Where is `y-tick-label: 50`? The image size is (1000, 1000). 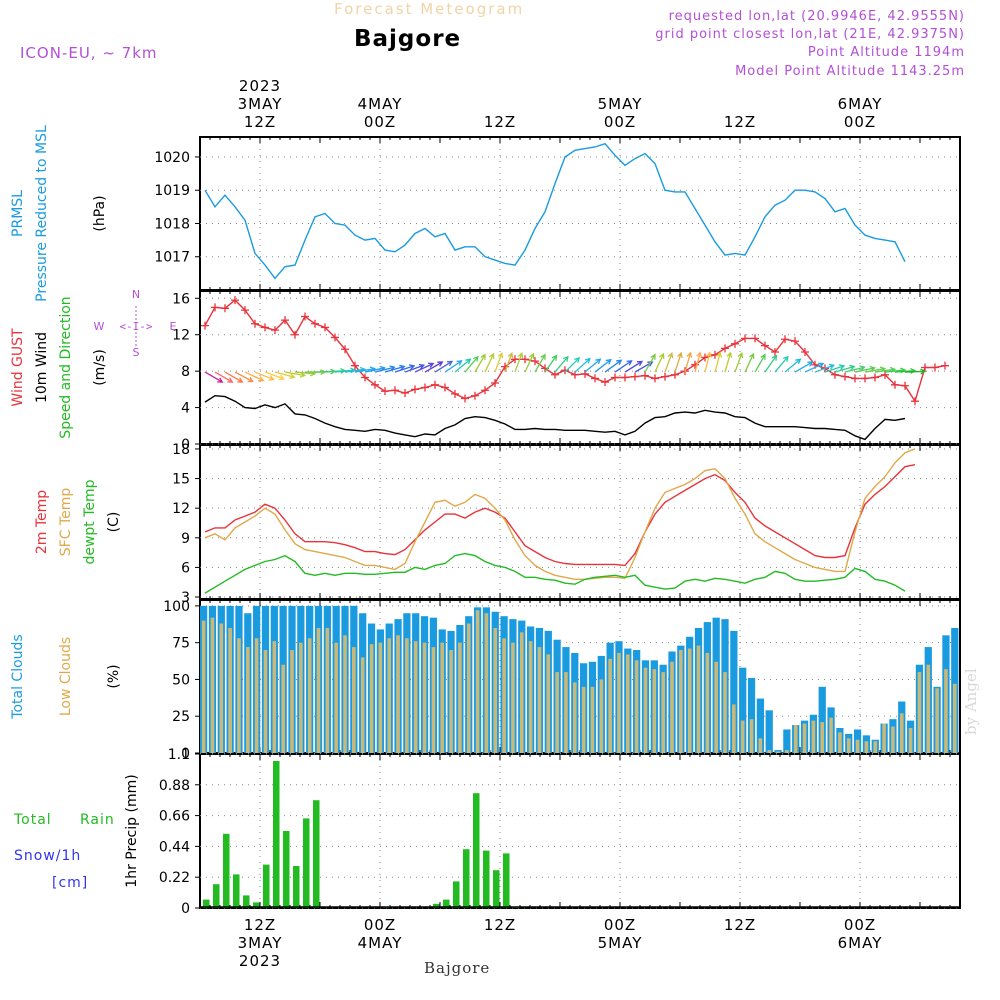 y-tick-label: 50 is located at coordinates (181, 680).